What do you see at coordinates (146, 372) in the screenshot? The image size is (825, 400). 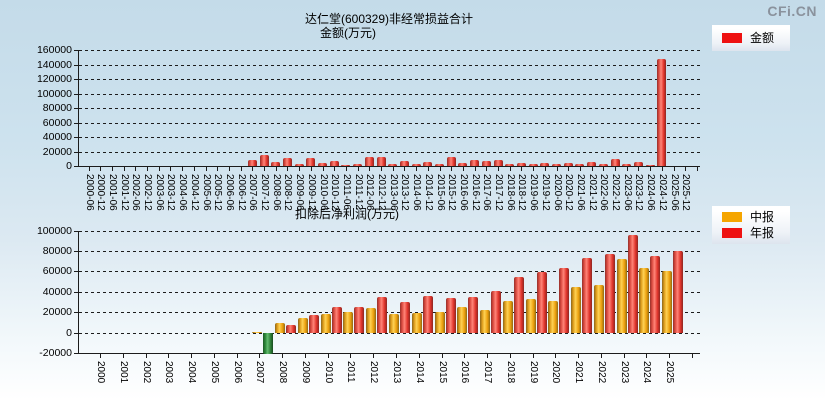 I see `x-axis-label: 2002` at bounding box center [146, 372].